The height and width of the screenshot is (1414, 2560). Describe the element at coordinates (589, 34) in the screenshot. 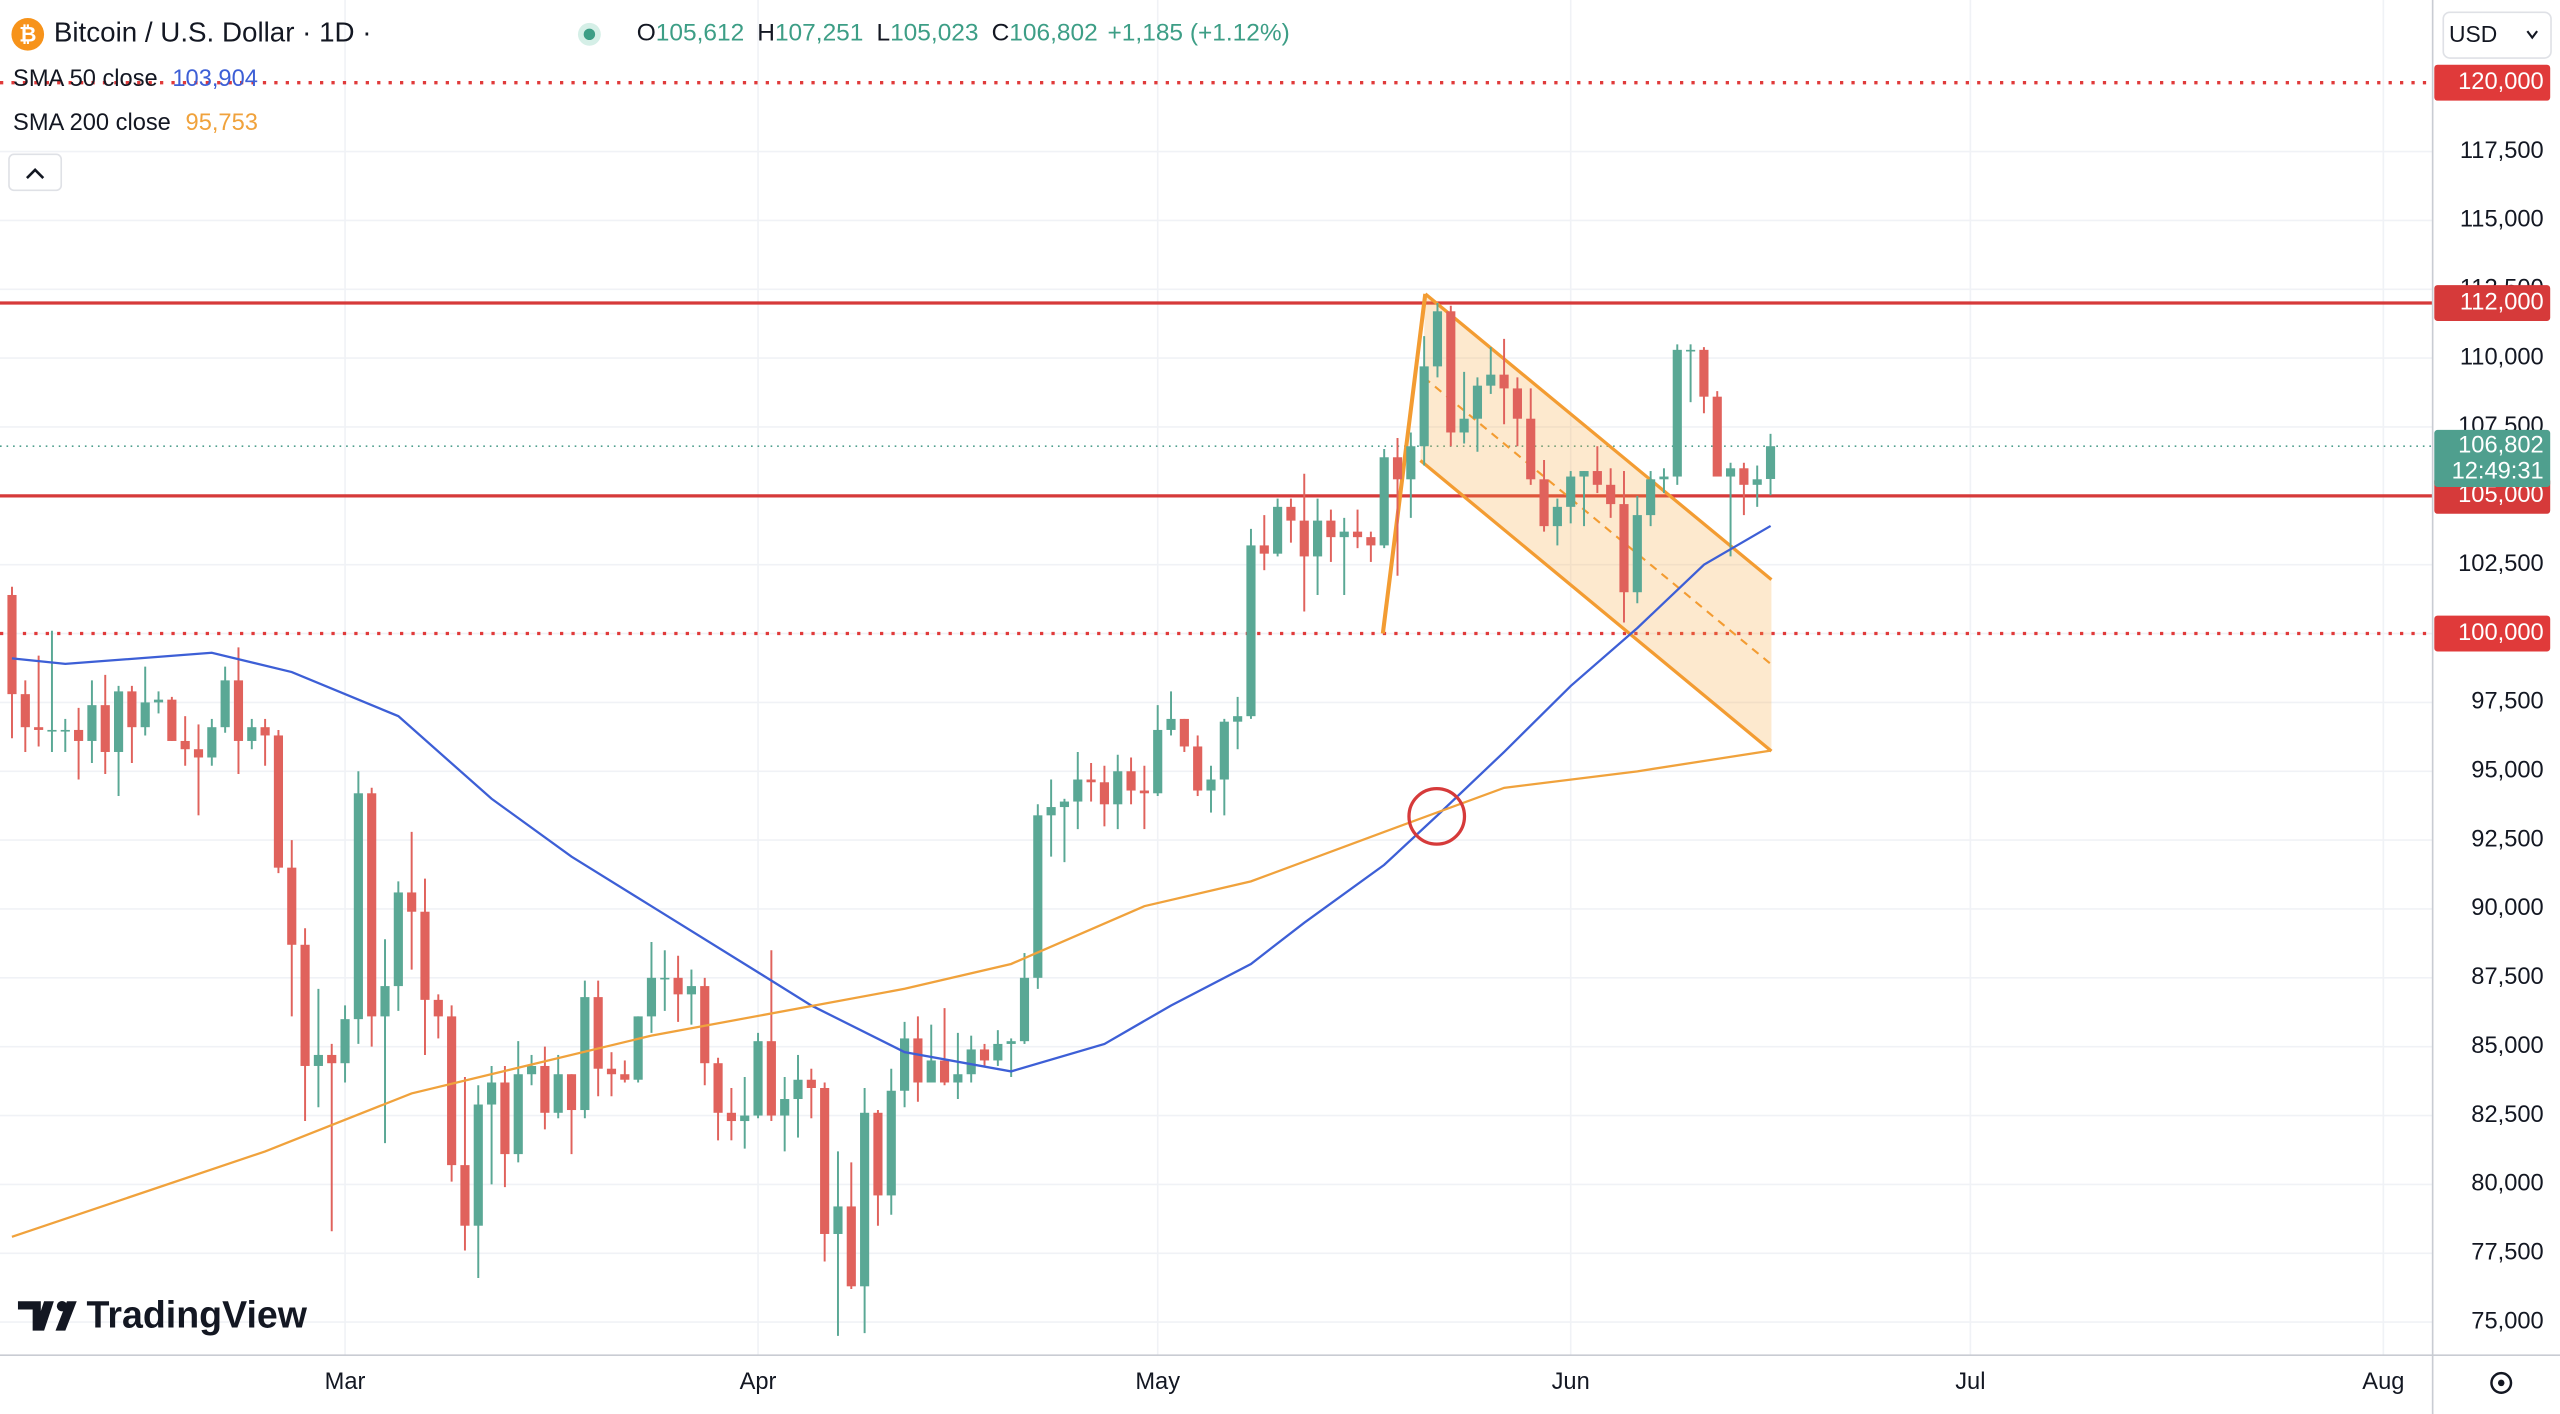

I see `status-dot` at that location.